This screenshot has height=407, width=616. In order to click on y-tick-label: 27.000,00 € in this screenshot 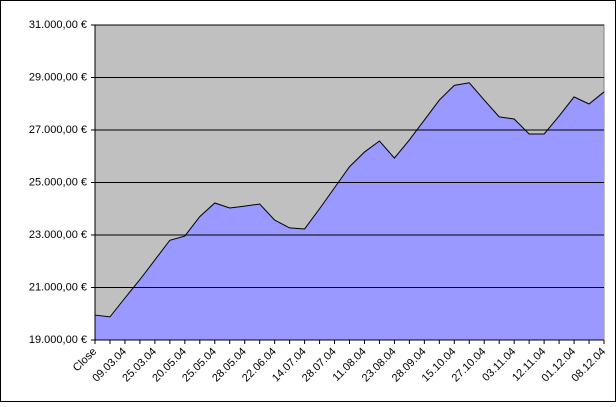, I will do `click(58, 130)`.